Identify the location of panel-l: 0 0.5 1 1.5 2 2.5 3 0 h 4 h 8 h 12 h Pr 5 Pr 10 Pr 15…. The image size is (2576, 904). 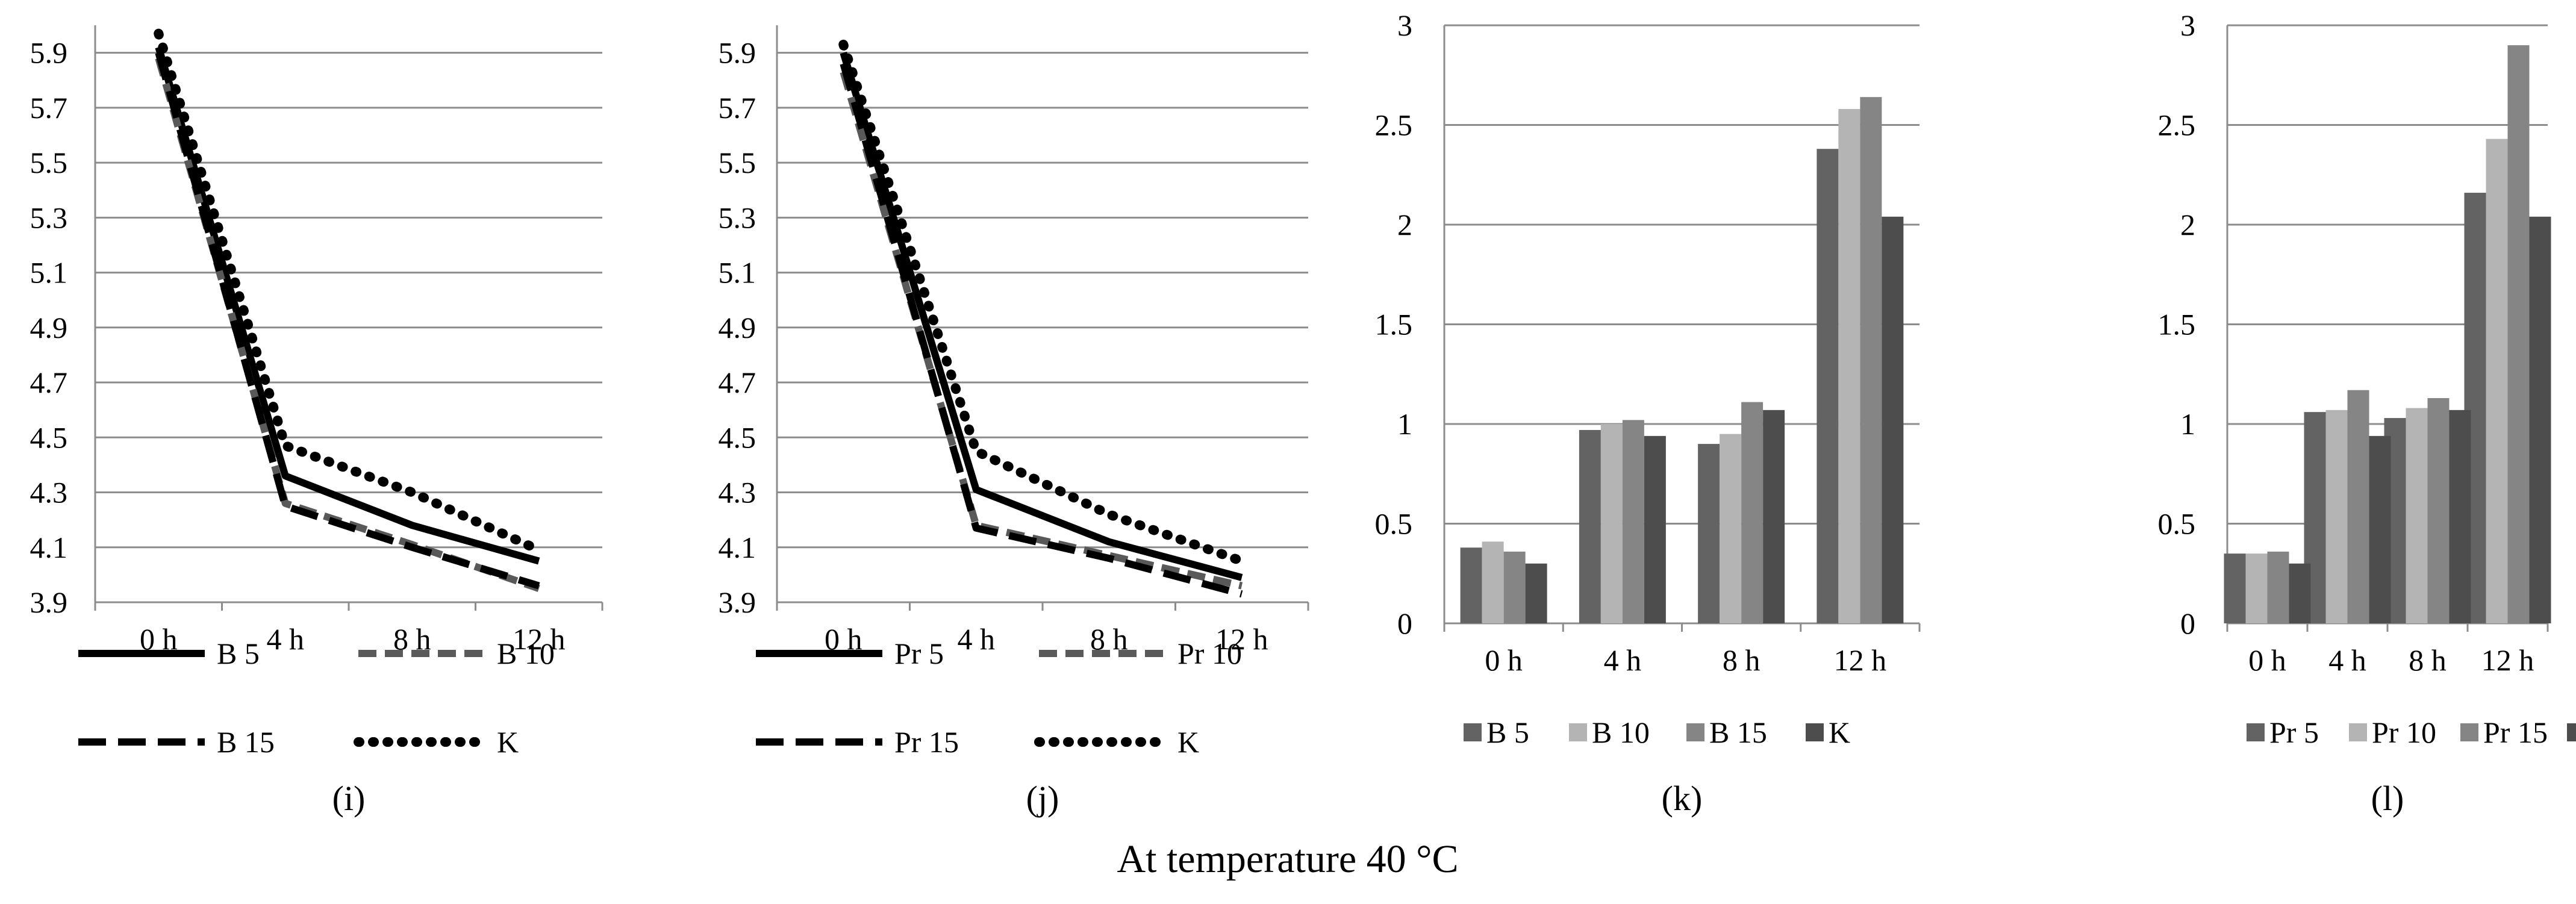
(2367, 413).